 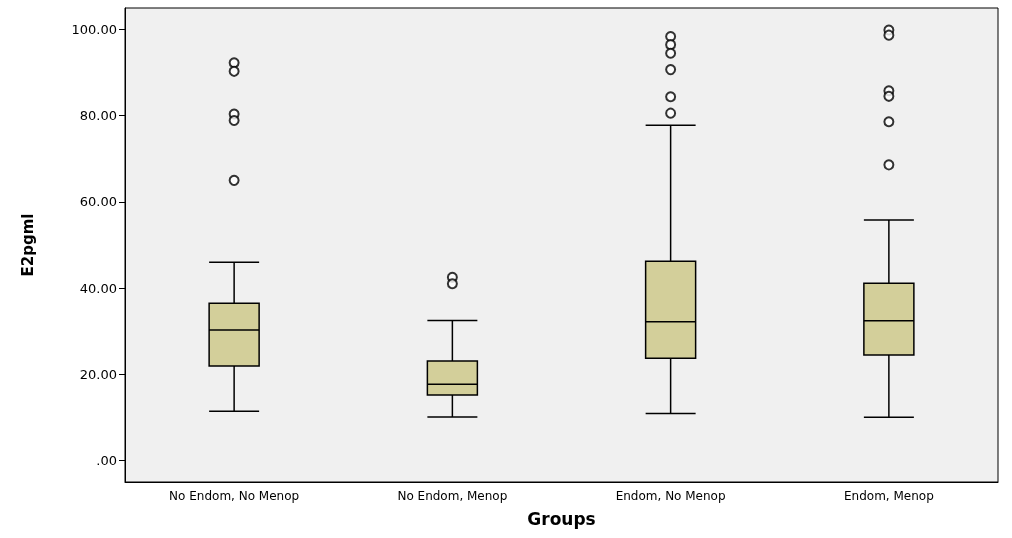 I want to click on y-tick-label: 100.00, so click(x=94, y=30).